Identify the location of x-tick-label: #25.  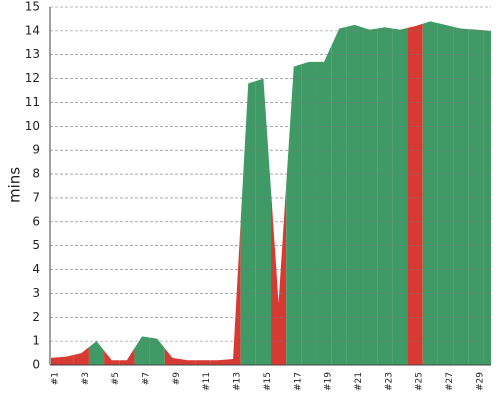
(420, 381).